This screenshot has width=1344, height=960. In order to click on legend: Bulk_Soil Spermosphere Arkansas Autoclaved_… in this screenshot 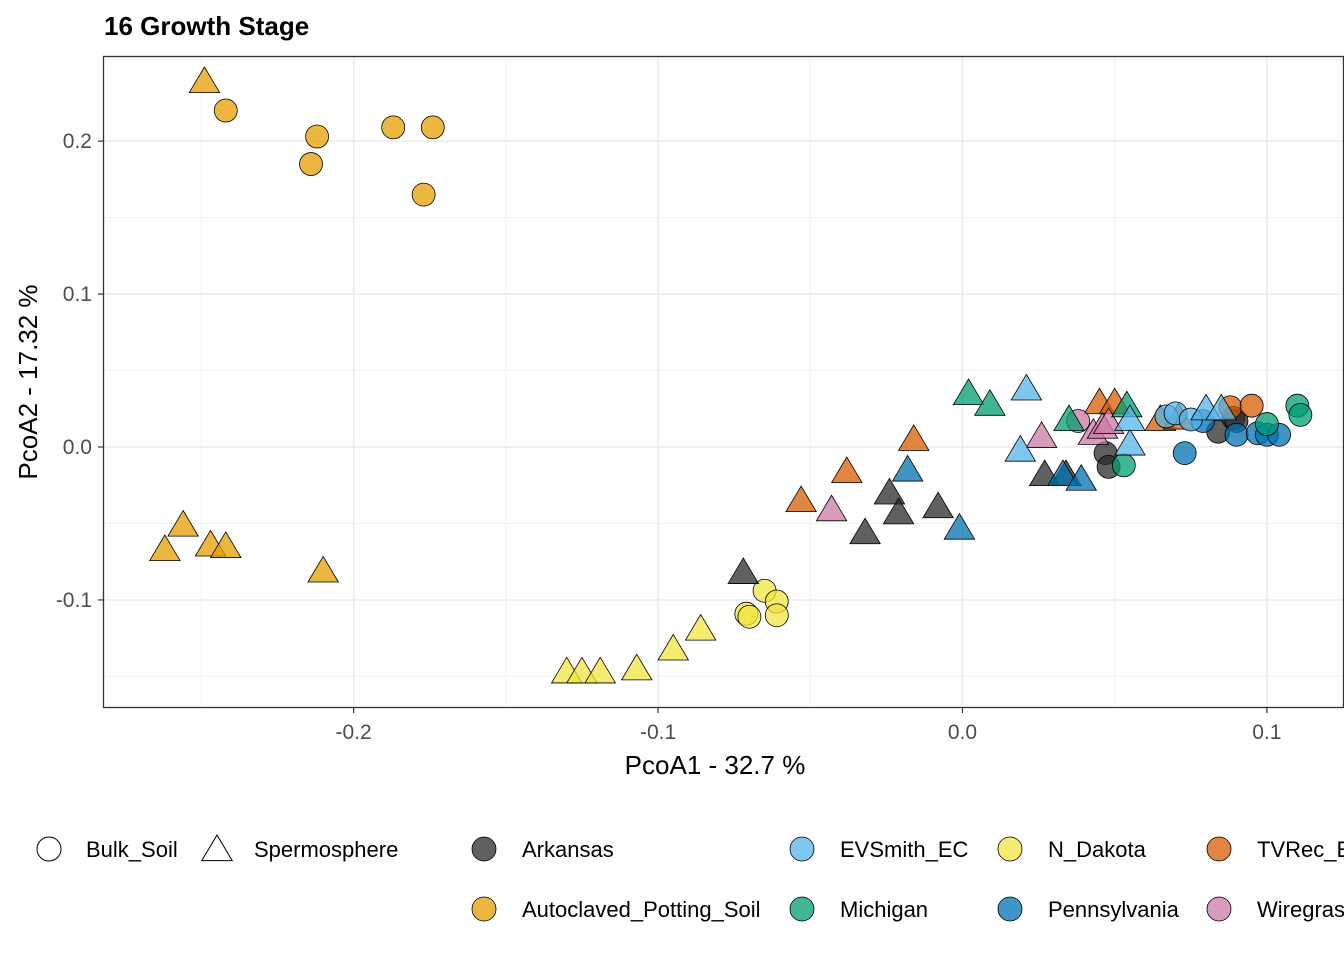, I will do `click(690, 878)`.